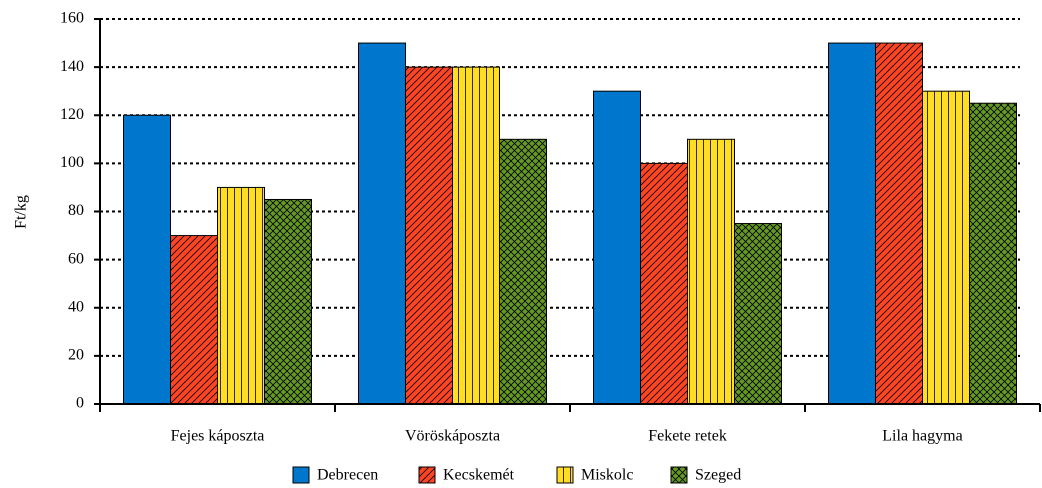 This screenshot has height=488, width=1042. Describe the element at coordinates (72, 162) in the screenshot. I see `y-tick-label: 100` at that location.